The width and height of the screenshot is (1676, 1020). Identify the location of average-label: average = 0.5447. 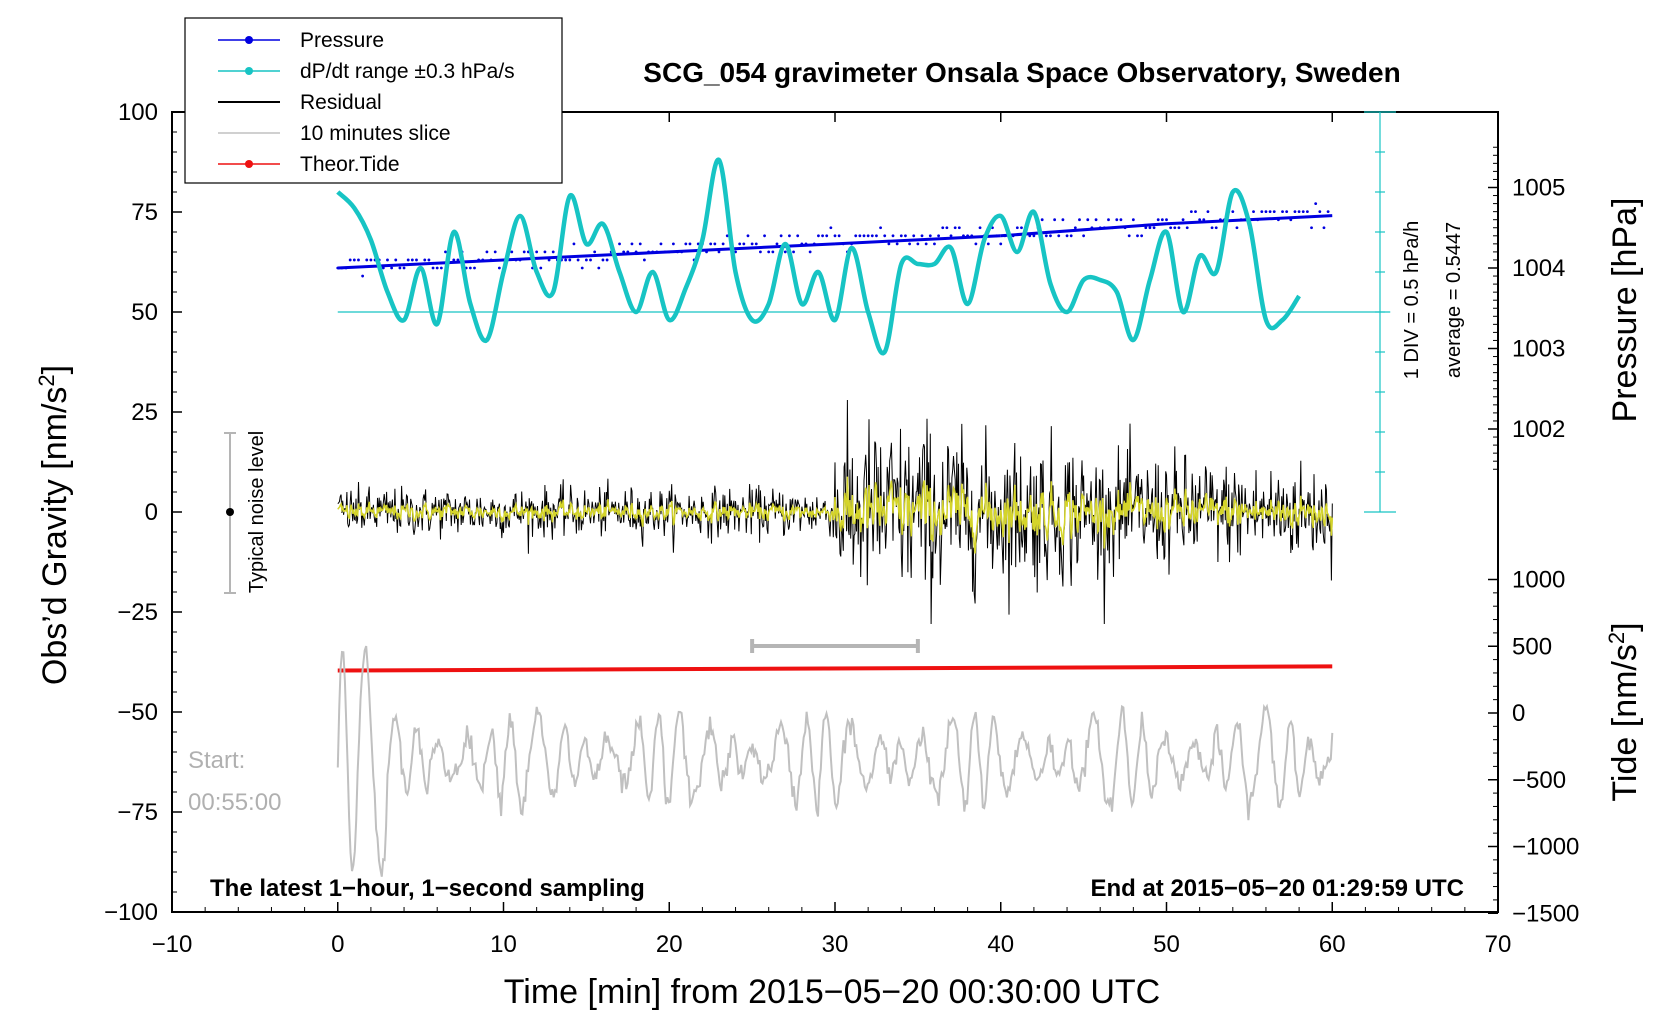
(1454, 300).